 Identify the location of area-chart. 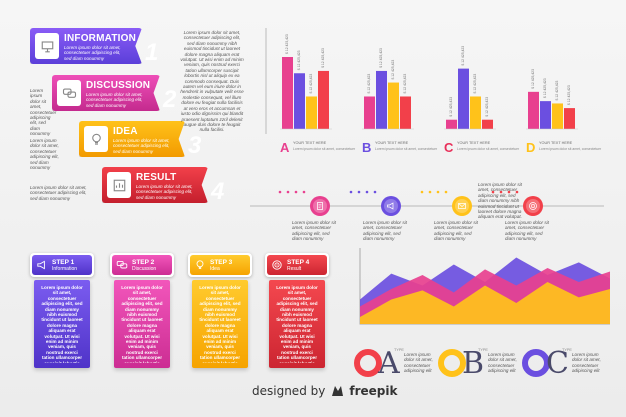
(484, 286).